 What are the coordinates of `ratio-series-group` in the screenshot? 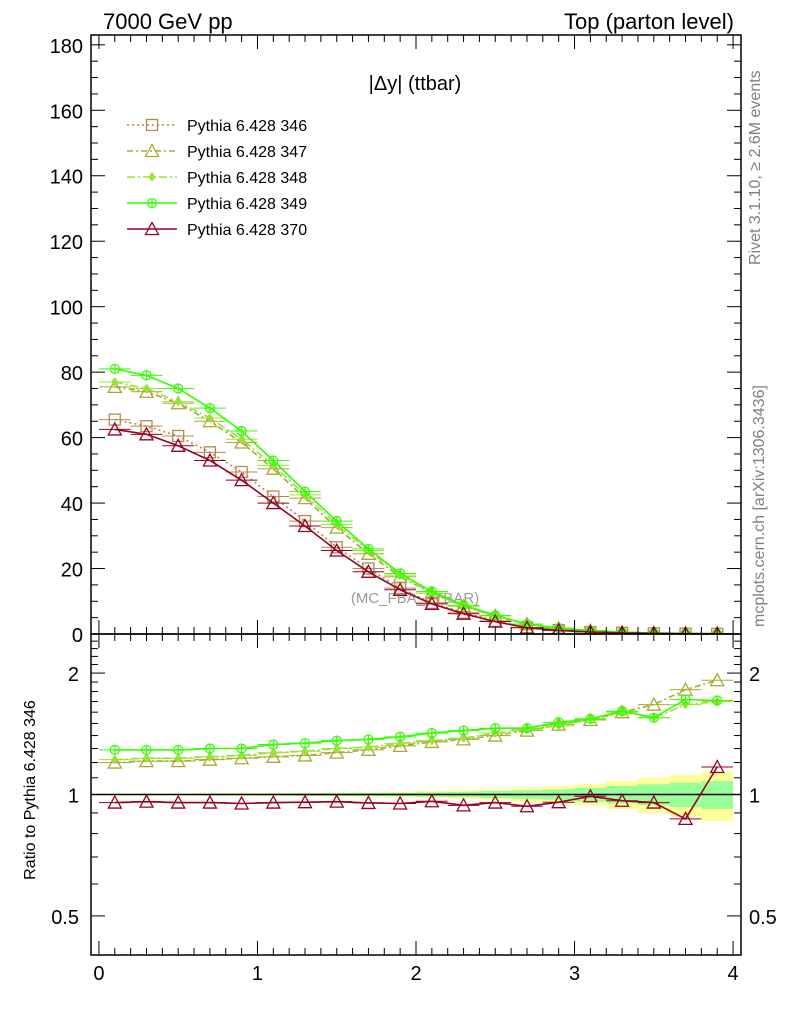 It's located at (416, 749).